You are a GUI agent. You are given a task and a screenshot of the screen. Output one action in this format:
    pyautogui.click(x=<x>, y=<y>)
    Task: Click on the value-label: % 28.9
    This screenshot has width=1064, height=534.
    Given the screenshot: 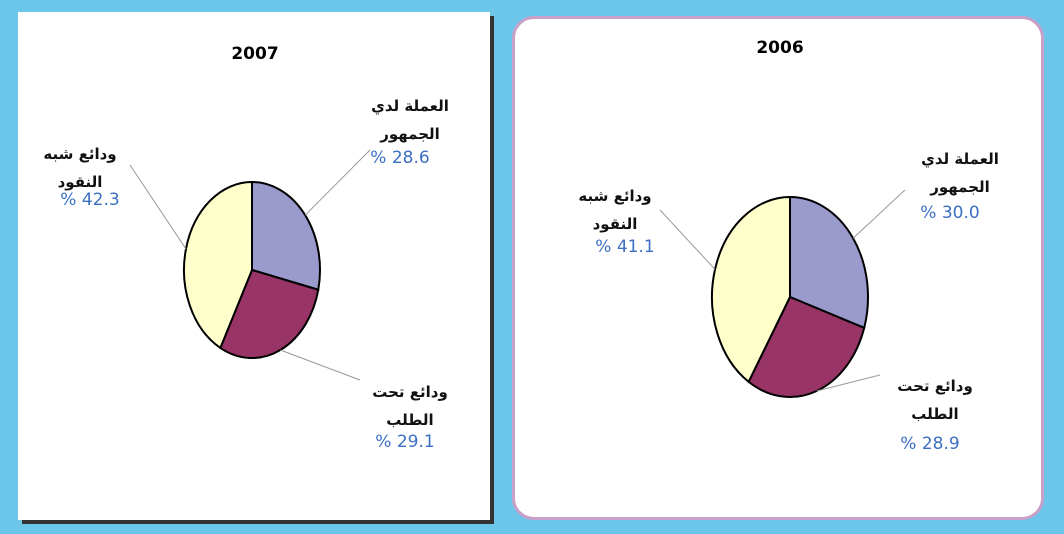 What is the action you would take?
    pyautogui.click(x=930, y=444)
    